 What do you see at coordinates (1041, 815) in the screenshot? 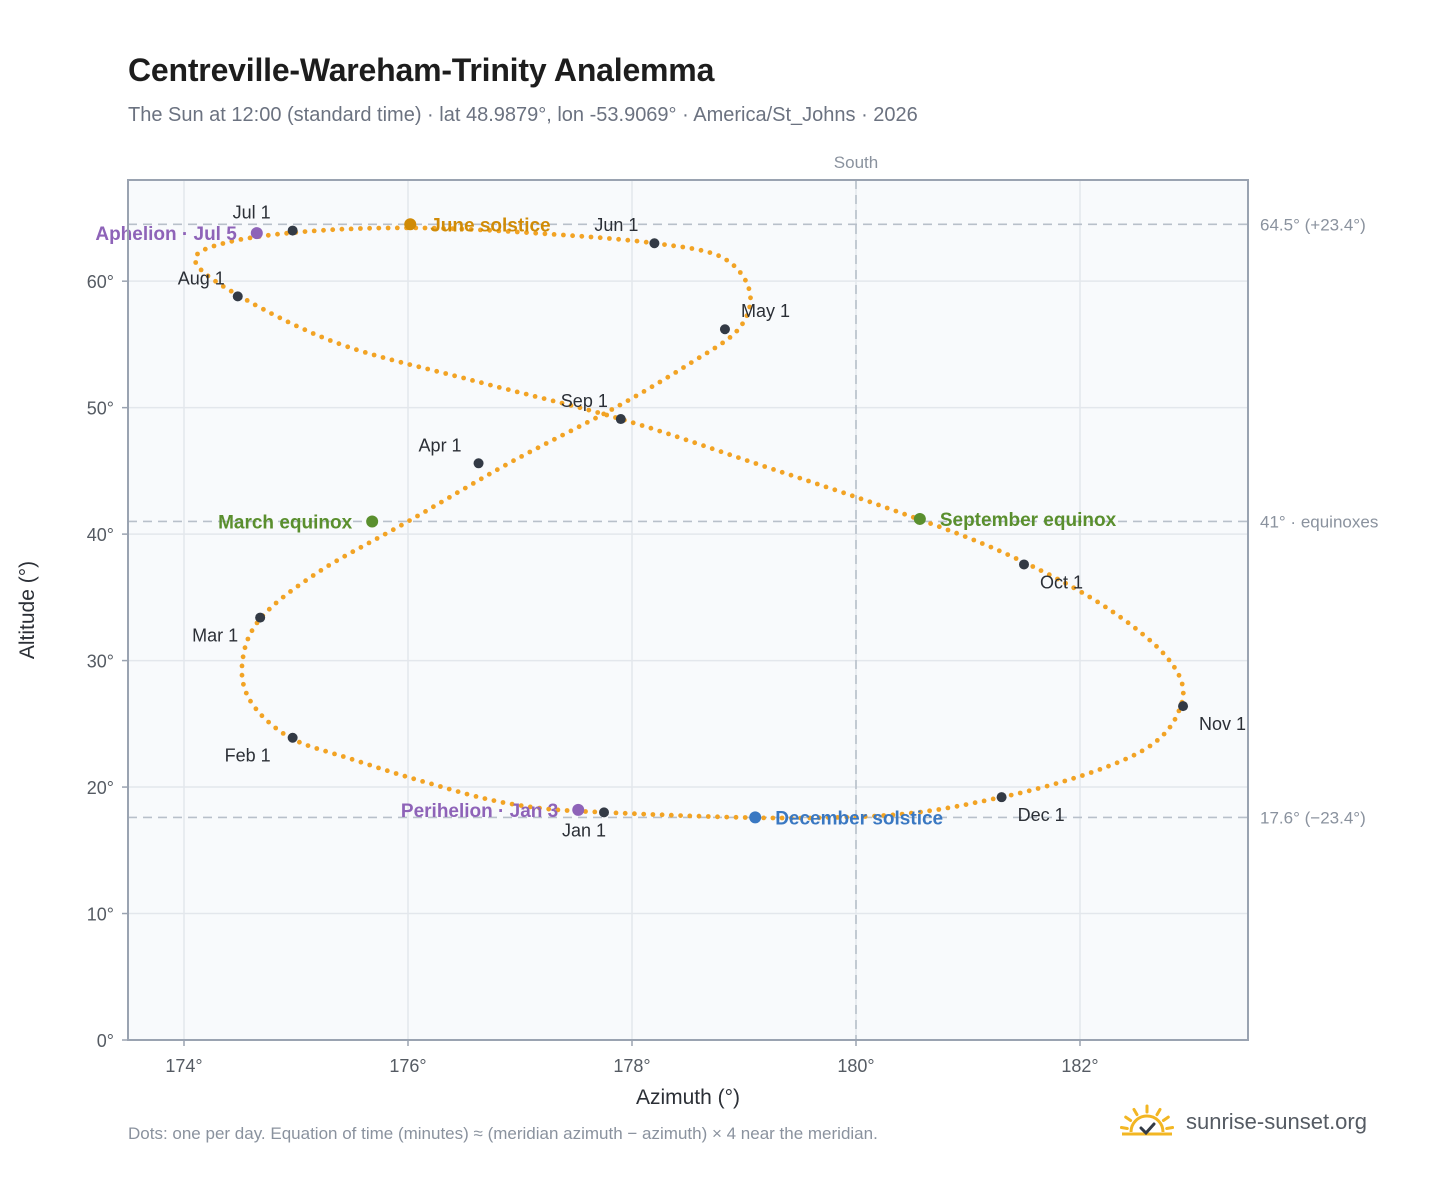
I see `month-label: Dec 1` at bounding box center [1041, 815].